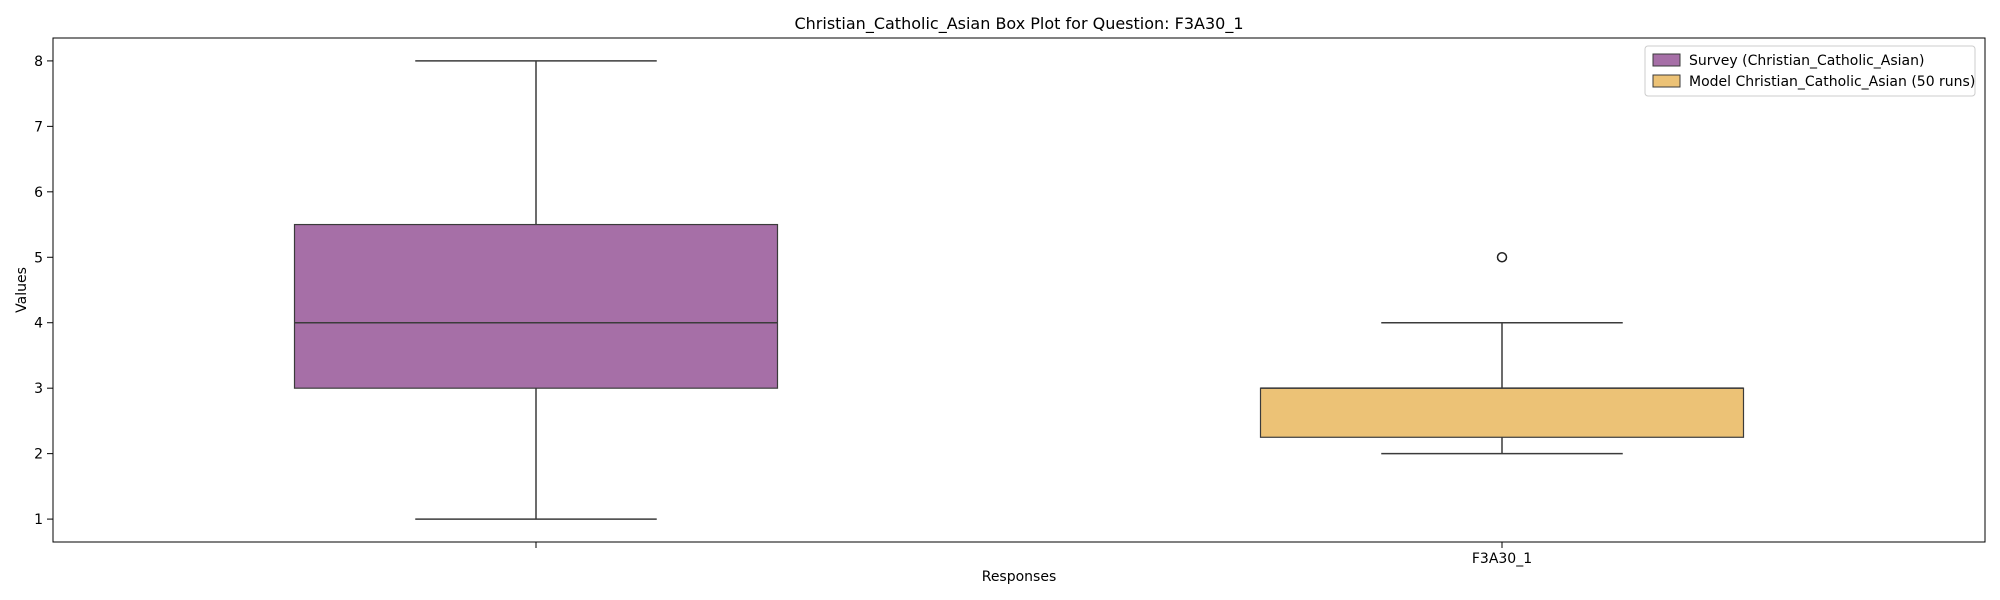 This screenshot has width=2000, height=600. What do you see at coordinates (43, 291) in the screenshot?
I see `y-axis: 1 2 3 4 5 6 7 8` at bounding box center [43, 291].